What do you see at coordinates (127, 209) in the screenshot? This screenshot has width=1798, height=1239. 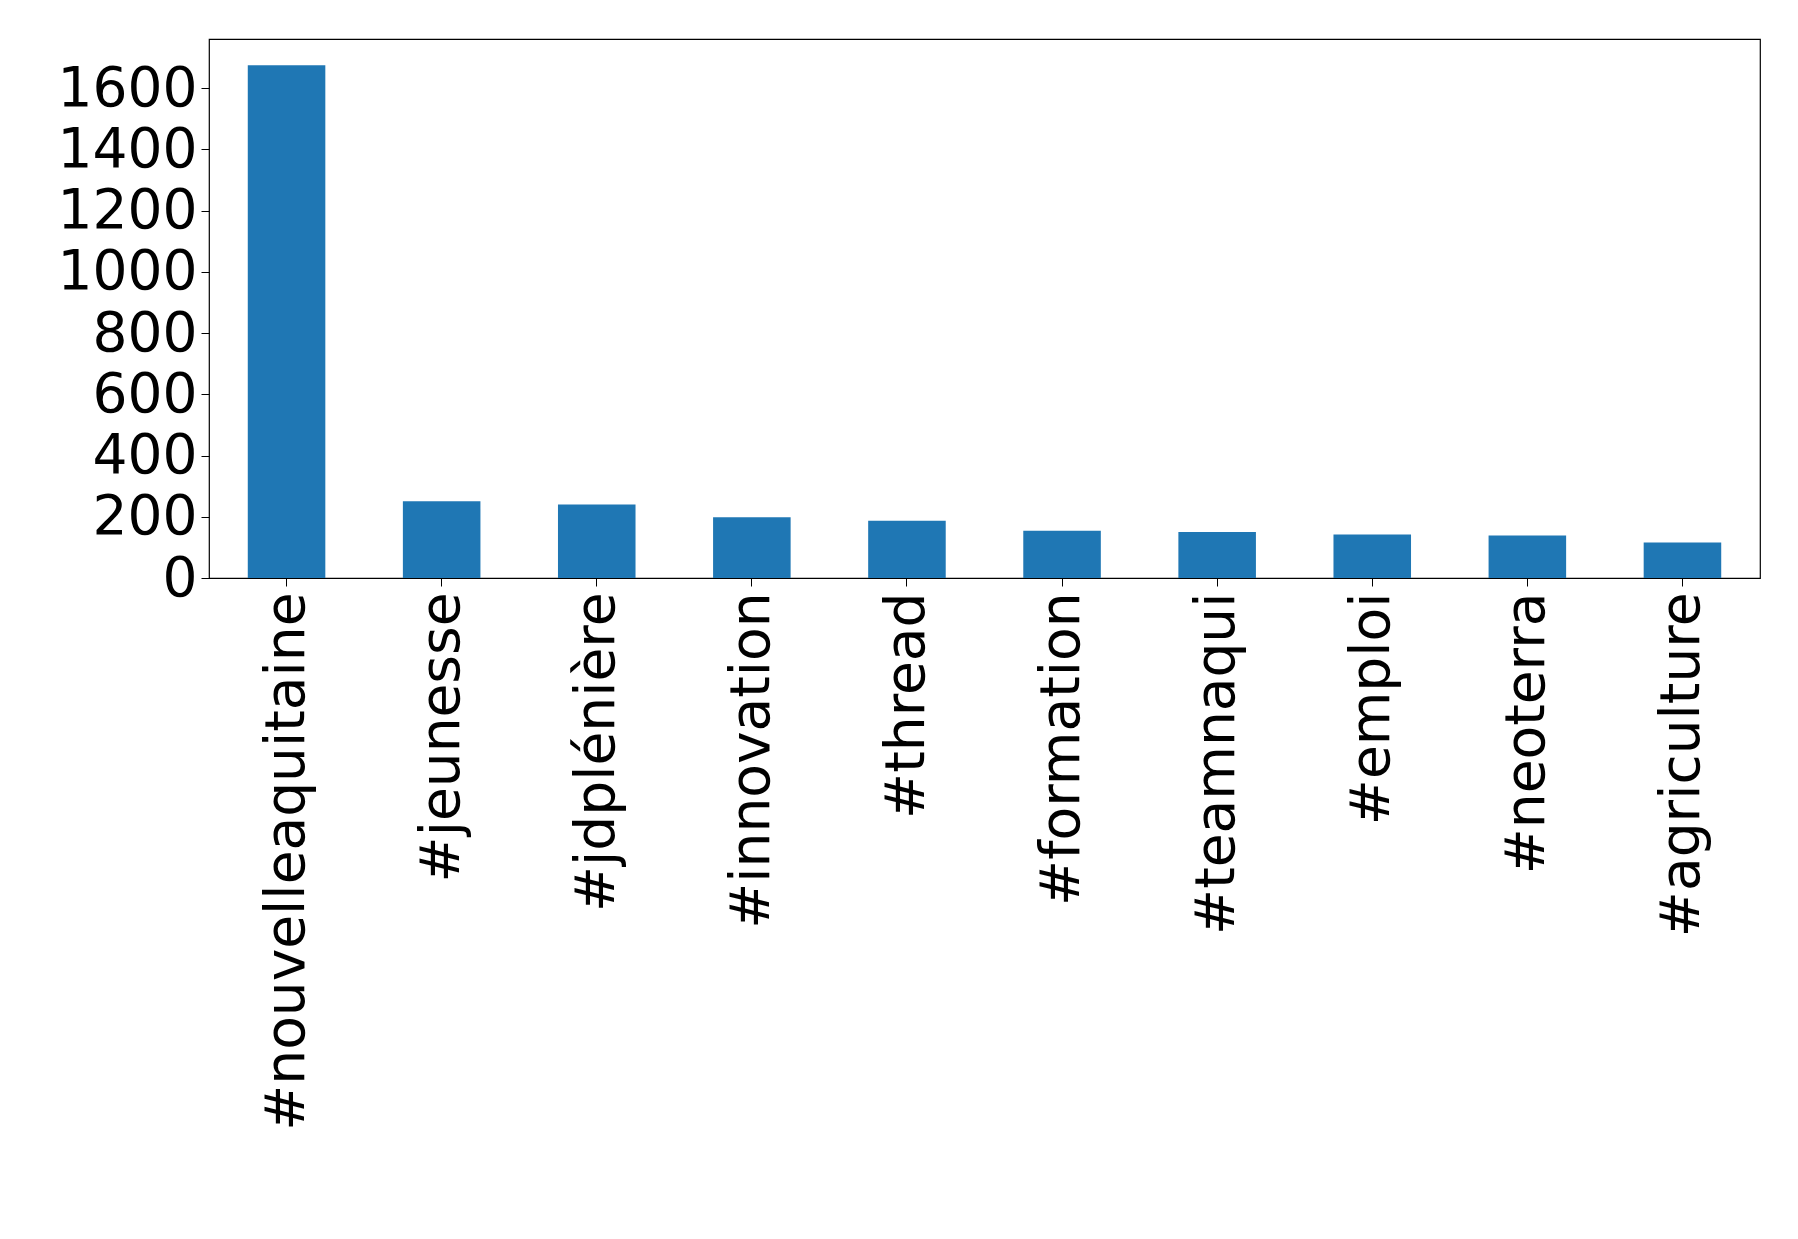 I see `y-tick-label: 1200` at bounding box center [127, 209].